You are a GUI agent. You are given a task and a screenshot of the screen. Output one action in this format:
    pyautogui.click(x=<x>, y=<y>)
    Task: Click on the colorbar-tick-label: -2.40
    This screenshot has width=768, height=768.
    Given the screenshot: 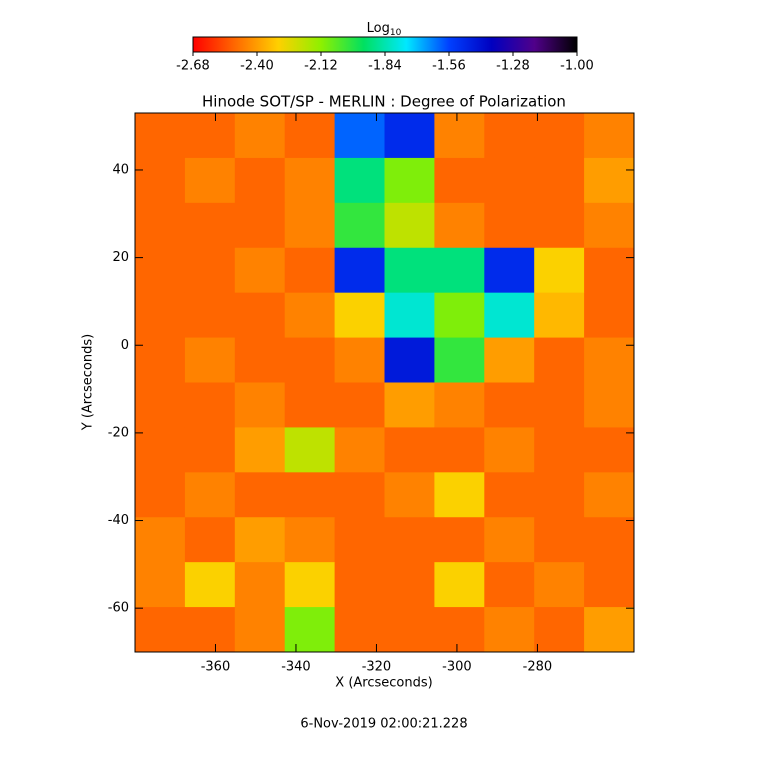 What is the action you would take?
    pyautogui.click(x=257, y=66)
    